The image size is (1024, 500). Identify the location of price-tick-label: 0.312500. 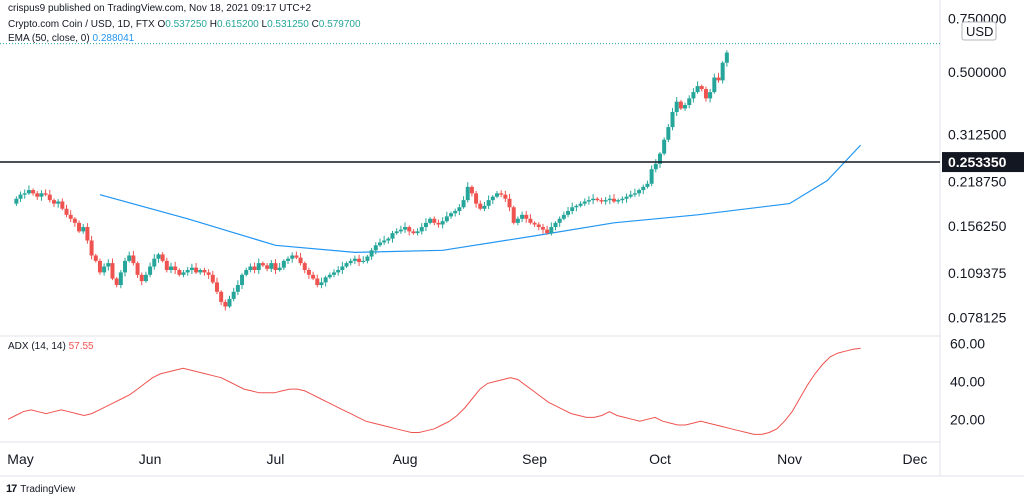
(977, 134).